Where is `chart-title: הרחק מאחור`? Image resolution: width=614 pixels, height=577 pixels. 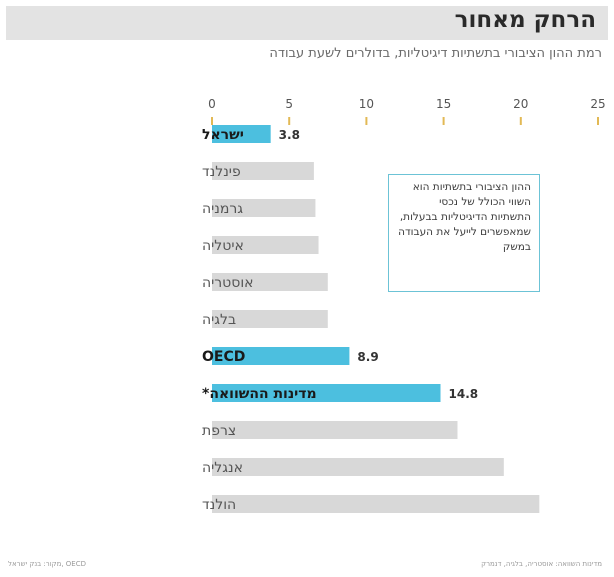 chart-title: הרחק מאחור is located at coordinates (525, 20).